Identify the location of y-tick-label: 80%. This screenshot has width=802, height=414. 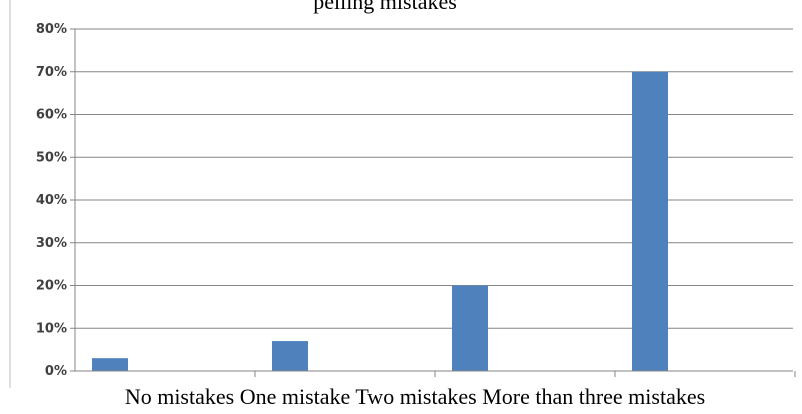
(51, 29).